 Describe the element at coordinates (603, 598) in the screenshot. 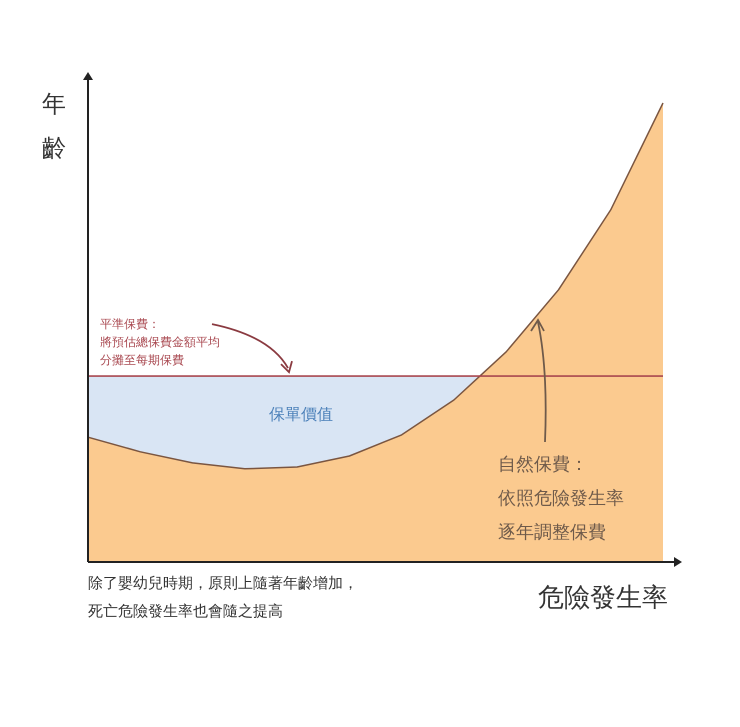

I see `xlabel: 危險發生率` at that location.